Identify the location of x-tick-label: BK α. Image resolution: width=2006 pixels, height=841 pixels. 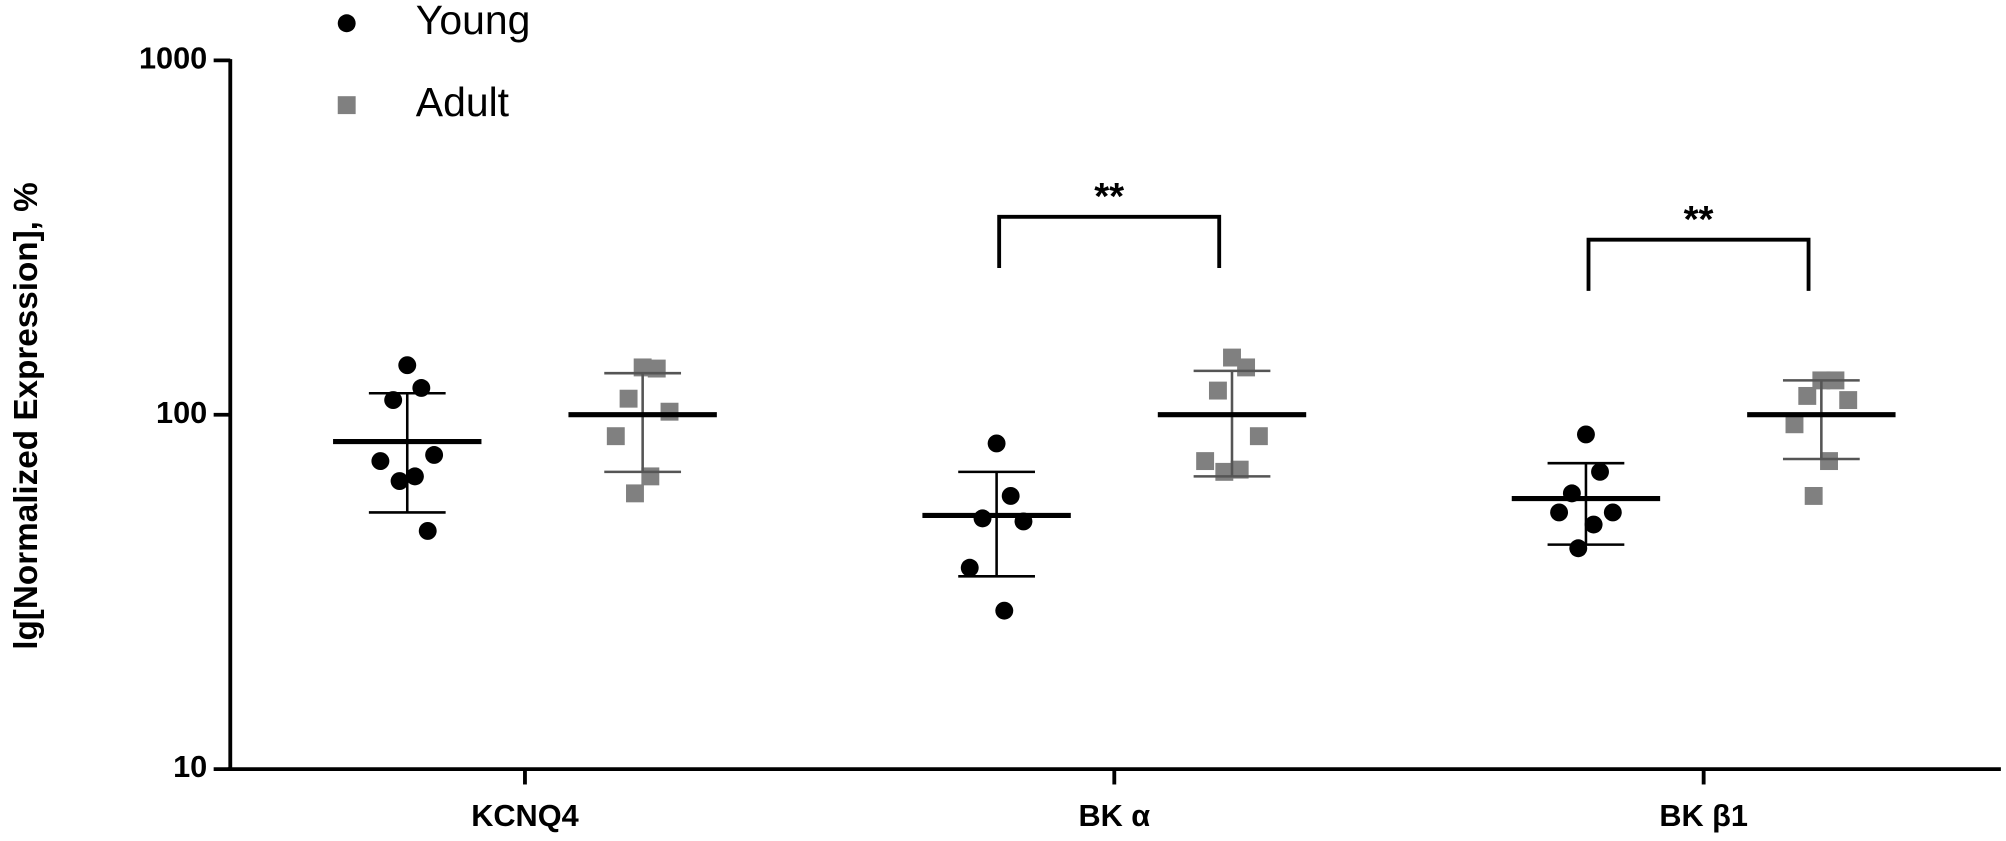
(1114, 815).